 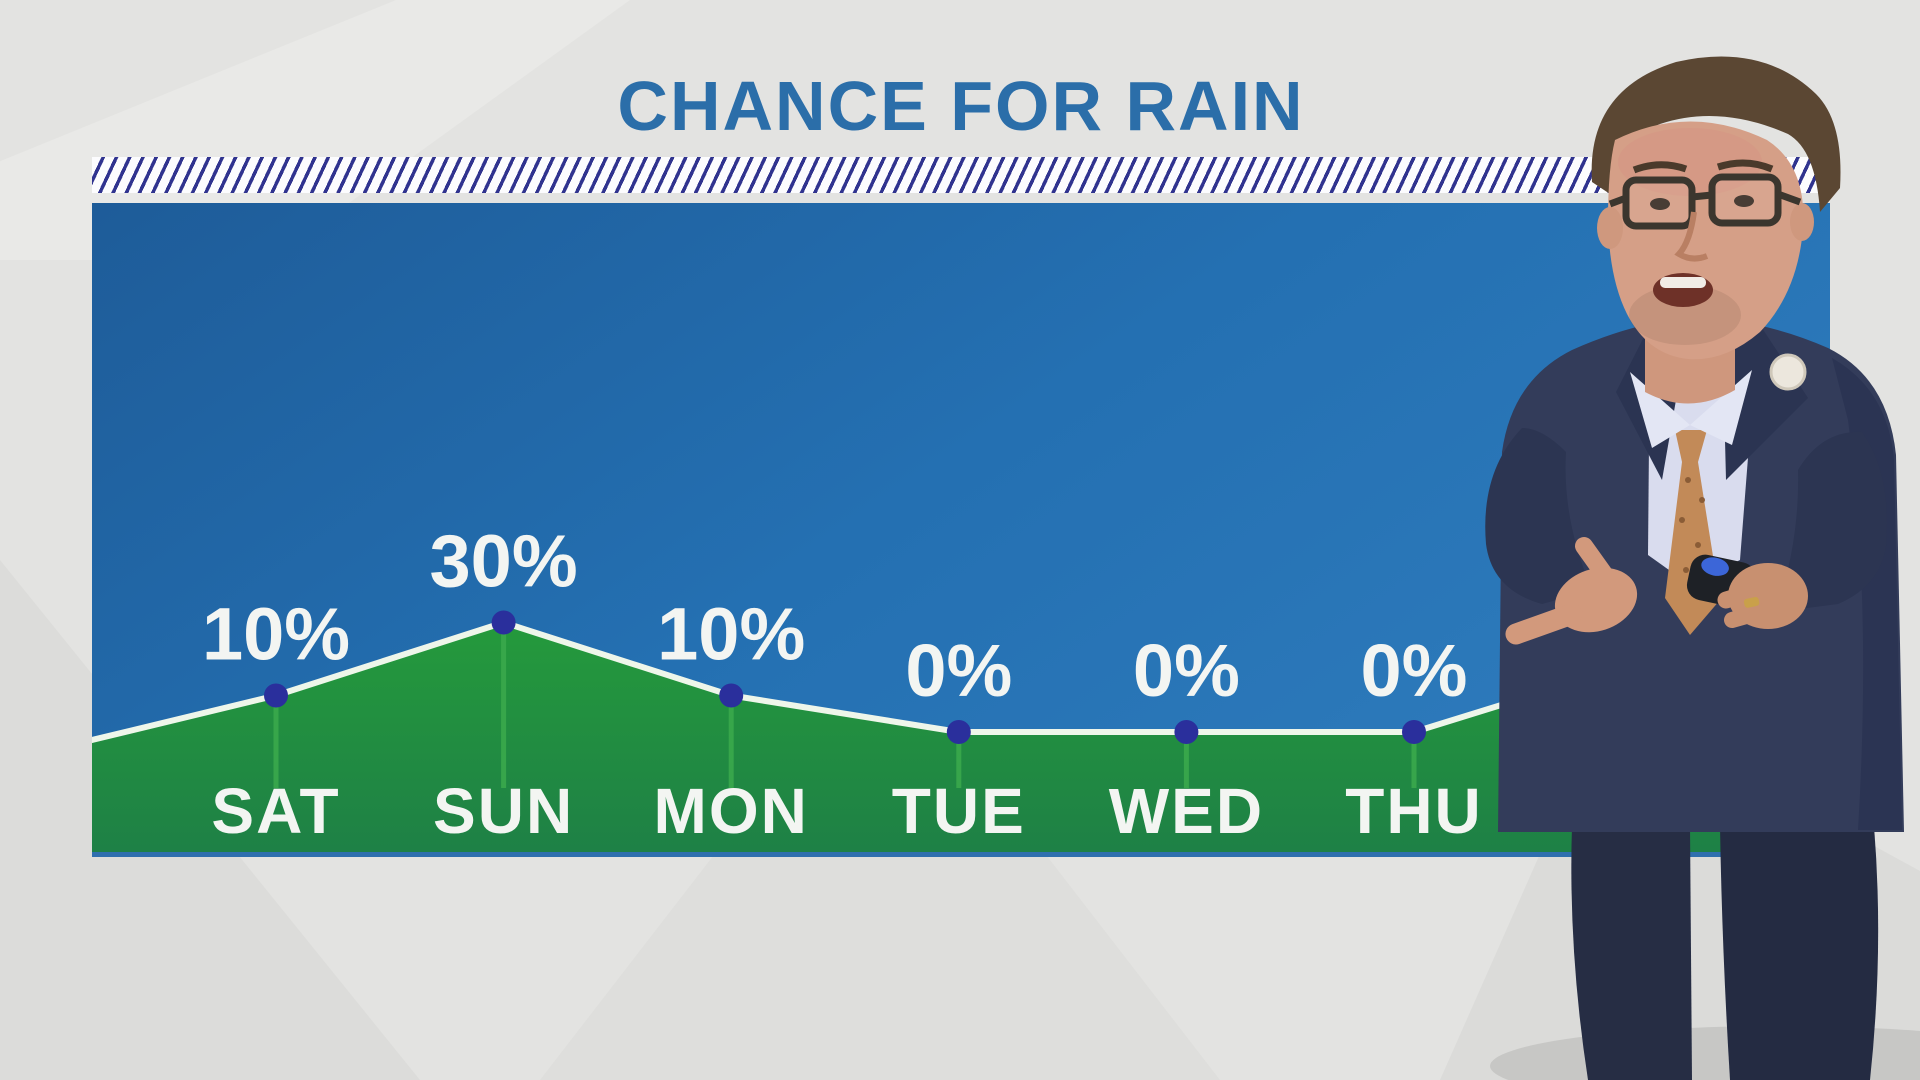 I want to click on left-ear, so click(x=1610, y=228).